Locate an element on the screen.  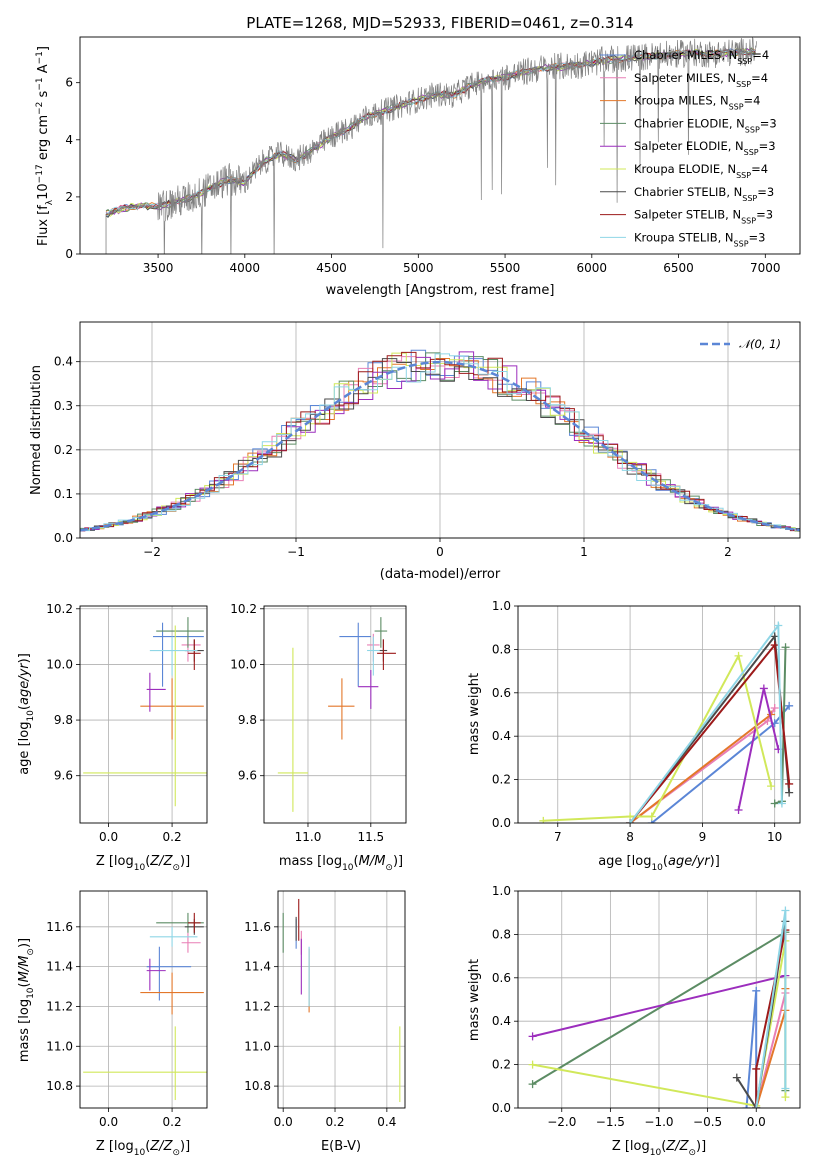
x-tick-label: 11.5 is located at coordinates (370, 837).